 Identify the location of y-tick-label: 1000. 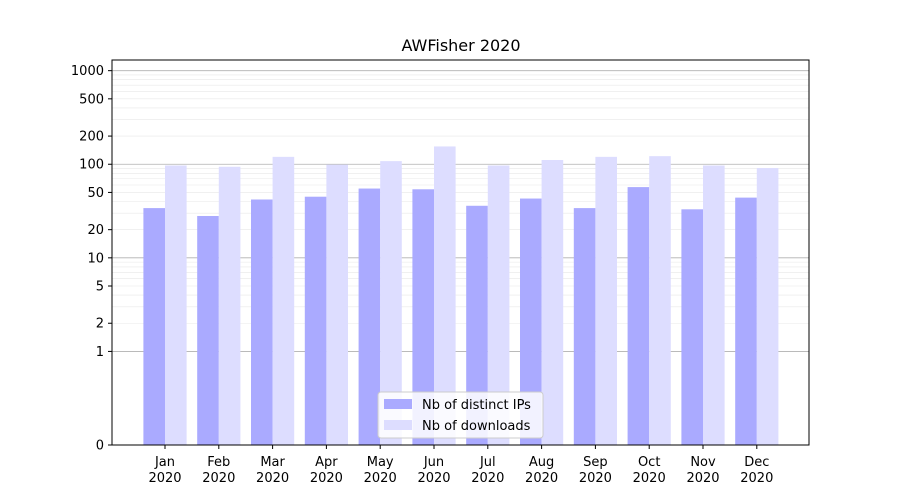
(87, 71).